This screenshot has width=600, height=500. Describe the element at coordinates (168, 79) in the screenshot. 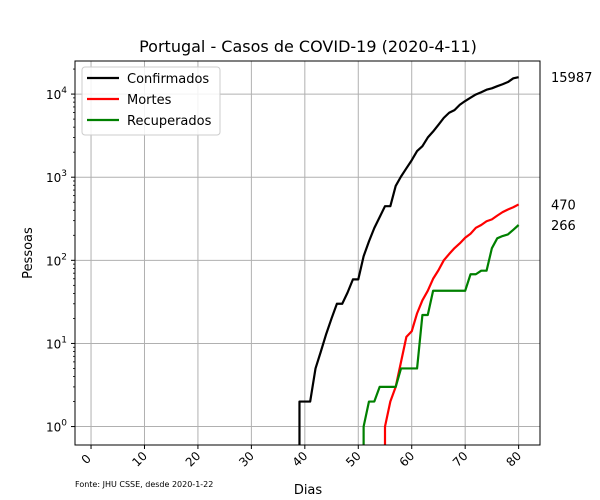

I see `legend-label: Confirmados` at that location.